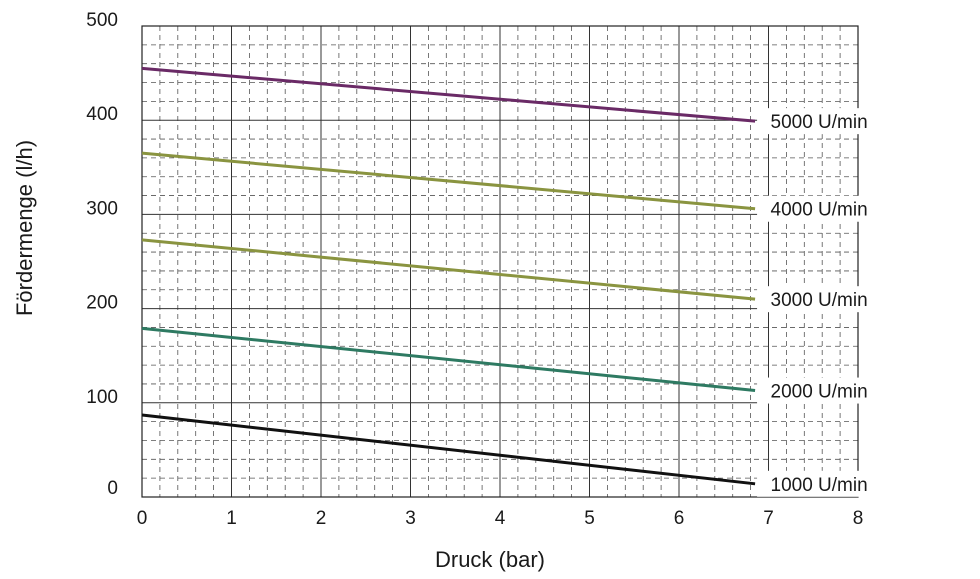 This screenshot has width=980, height=579. I want to click on y-tick-label: 300, so click(102, 208).